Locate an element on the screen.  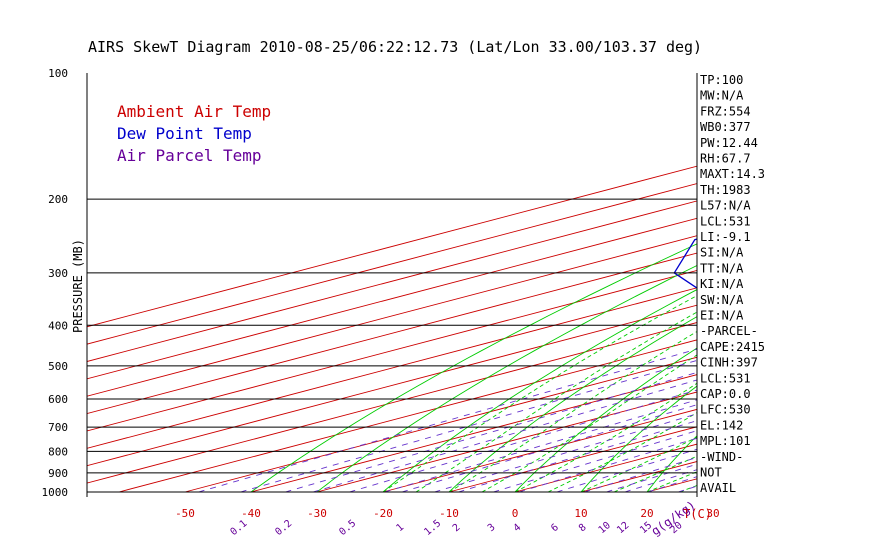
bottom-temp-tick-label: -30 is located at coordinates (317, 513).